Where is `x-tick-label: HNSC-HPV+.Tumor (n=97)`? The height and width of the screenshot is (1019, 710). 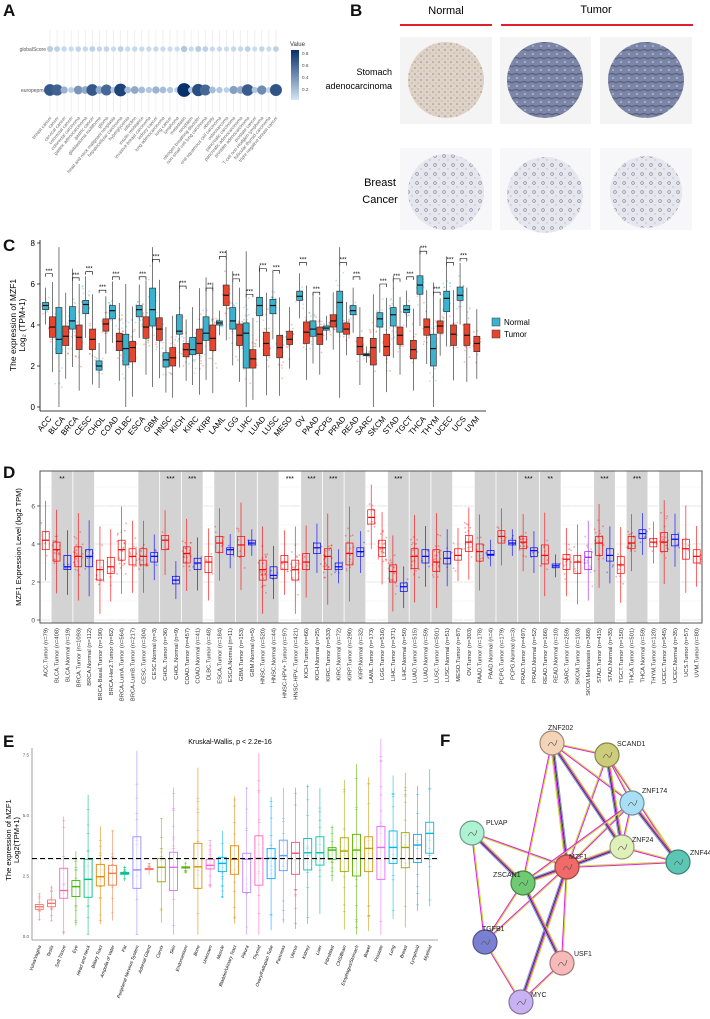
x-tick-label: HNSC-HPV+.Tumor (n=97) is located at coordinates (285, 663).